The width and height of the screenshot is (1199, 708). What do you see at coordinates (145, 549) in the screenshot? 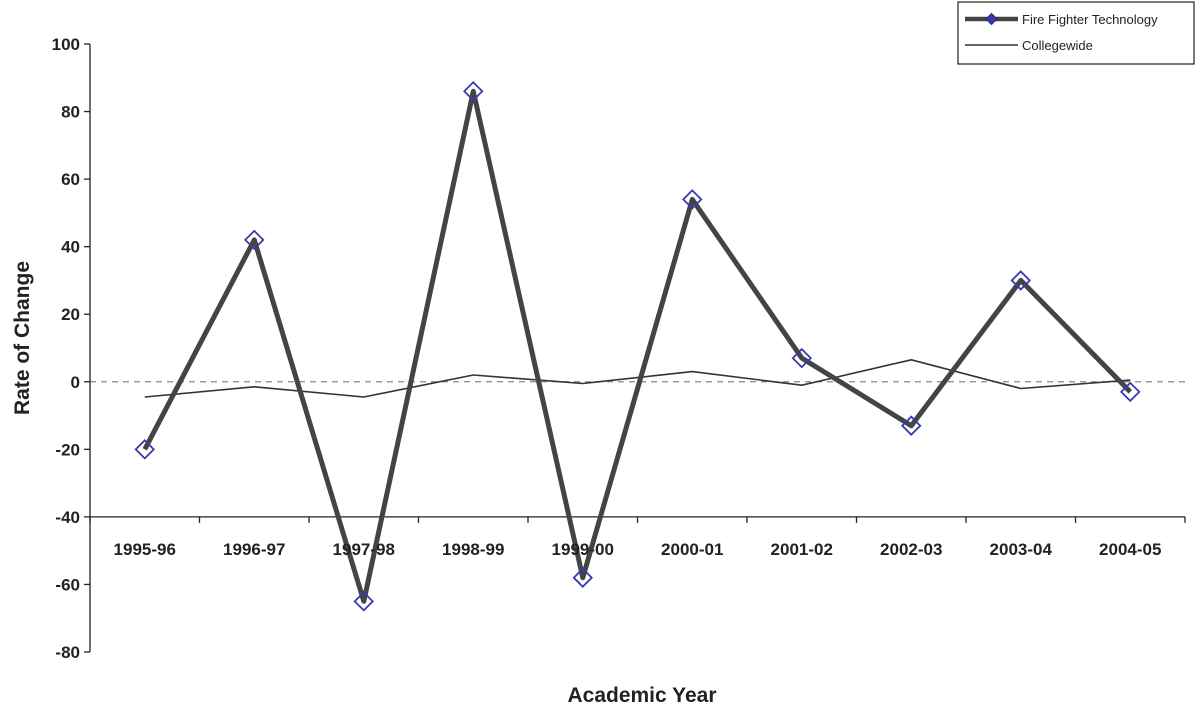
I see `x-tick-label-1995-96: 1995-96` at bounding box center [145, 549].